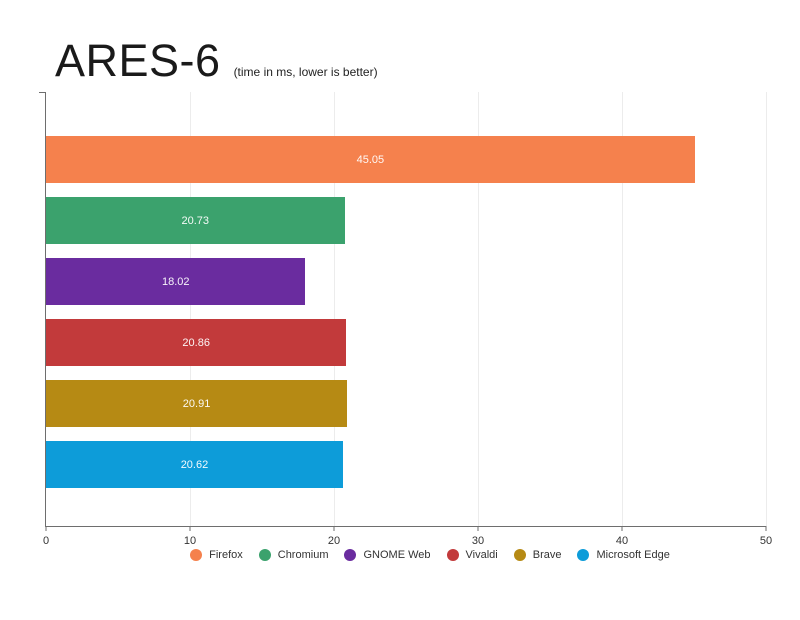 This screenshot has width=800, height=620. I want to click on bar-chromium: 20.73, so click(195, 220).